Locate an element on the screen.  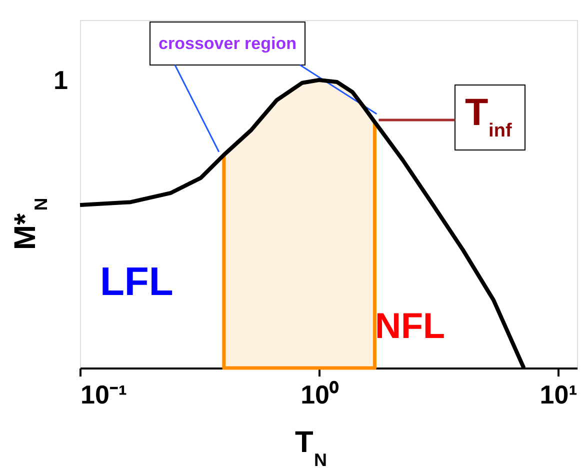
annotation: NFL is located at coordinates (410, 325).